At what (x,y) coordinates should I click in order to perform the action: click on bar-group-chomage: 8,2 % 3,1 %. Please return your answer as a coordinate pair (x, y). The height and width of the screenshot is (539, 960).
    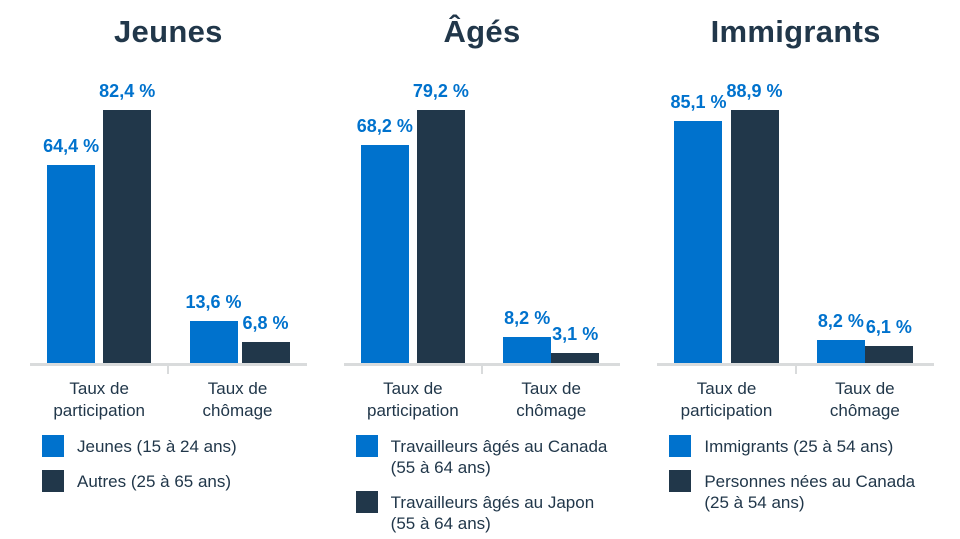
    Looking at the image, I should click on (551, 208).